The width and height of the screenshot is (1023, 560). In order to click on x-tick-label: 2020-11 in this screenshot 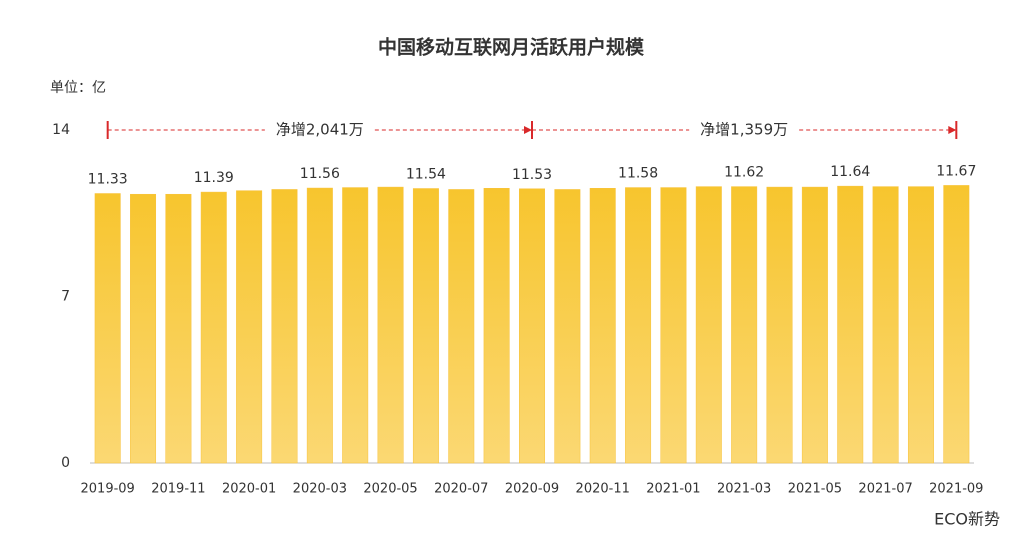, I will do `click(603, 489)`.